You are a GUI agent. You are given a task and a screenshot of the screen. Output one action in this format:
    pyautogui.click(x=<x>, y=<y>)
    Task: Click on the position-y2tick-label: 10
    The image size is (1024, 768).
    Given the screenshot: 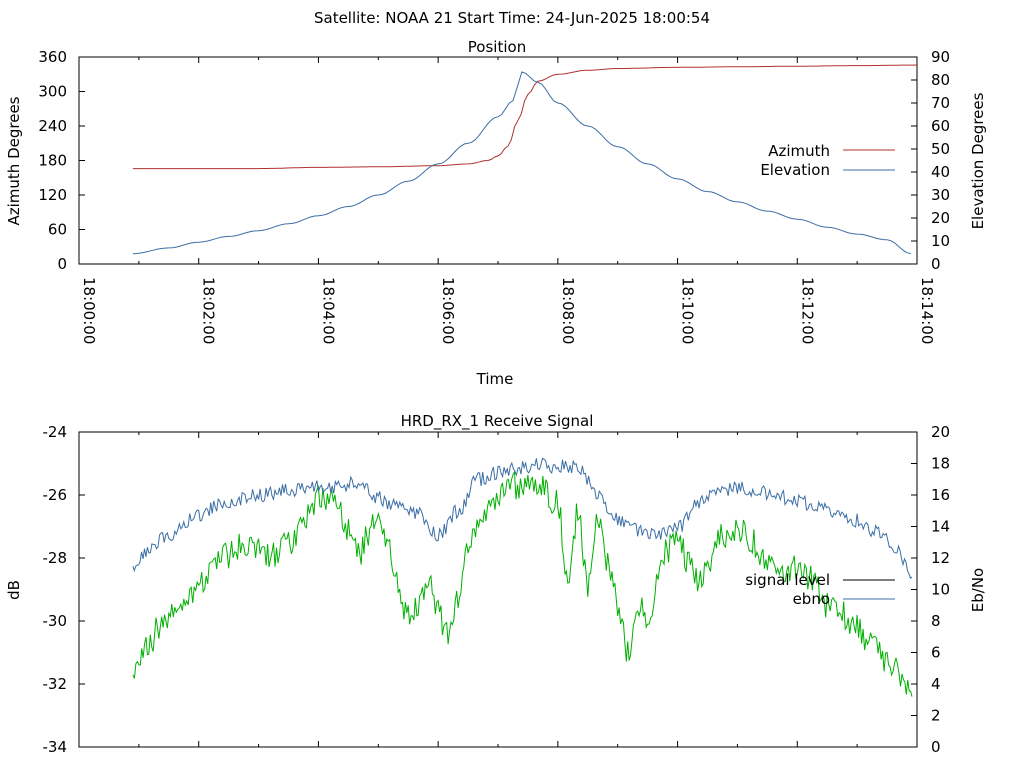 What is the action you would take?
    pyautogui.click(x=940, y=241)
    